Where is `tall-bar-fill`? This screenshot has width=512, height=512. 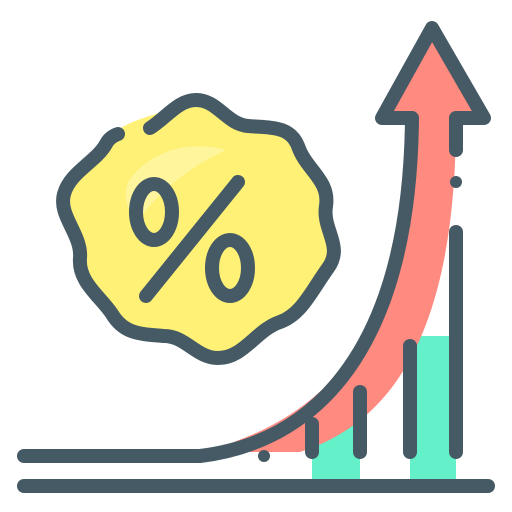 tall-bar-fill is located at coordinates (433, 411).